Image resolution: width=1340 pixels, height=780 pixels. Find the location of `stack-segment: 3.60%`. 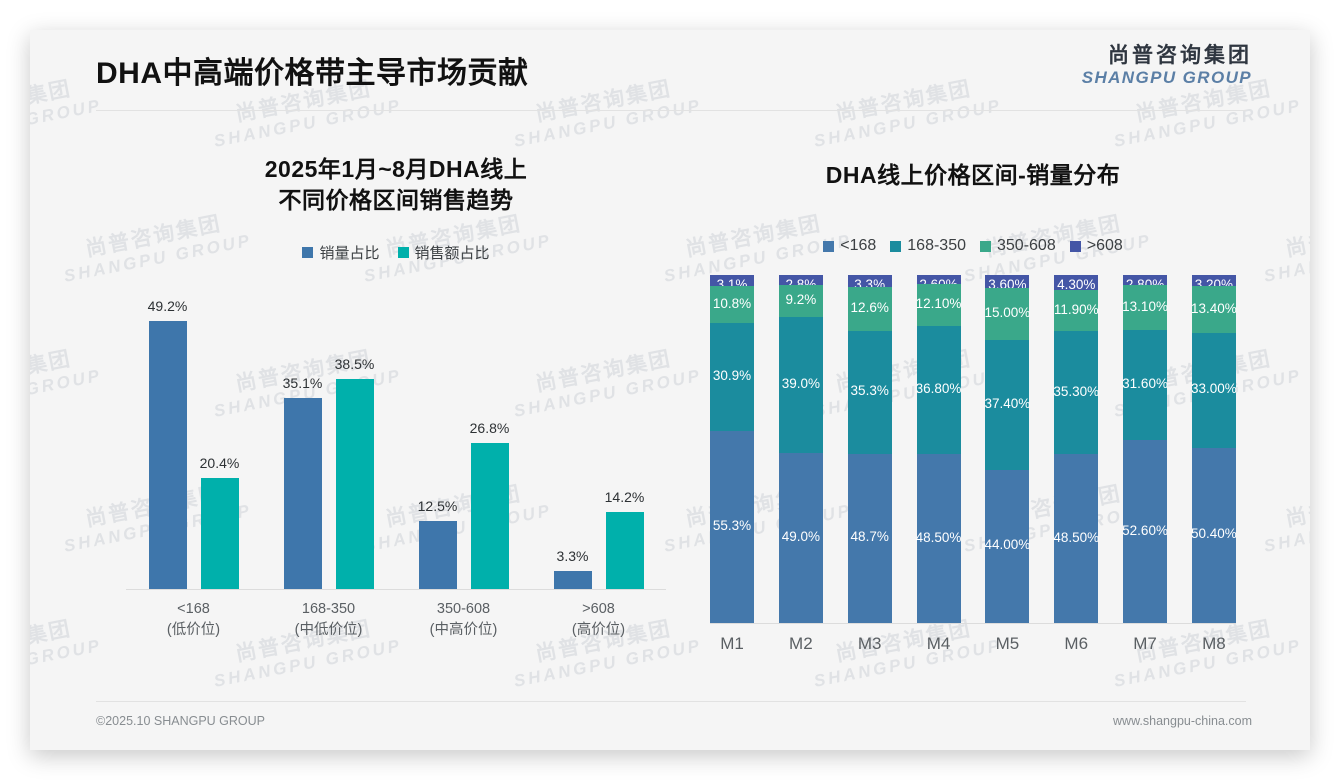

stack-segment: 3.60% is located at coordinates (1007, 283).